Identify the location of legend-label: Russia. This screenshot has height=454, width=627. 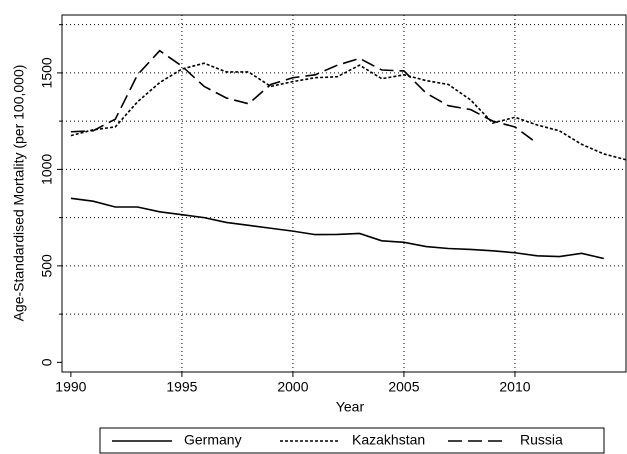
(541, 440).